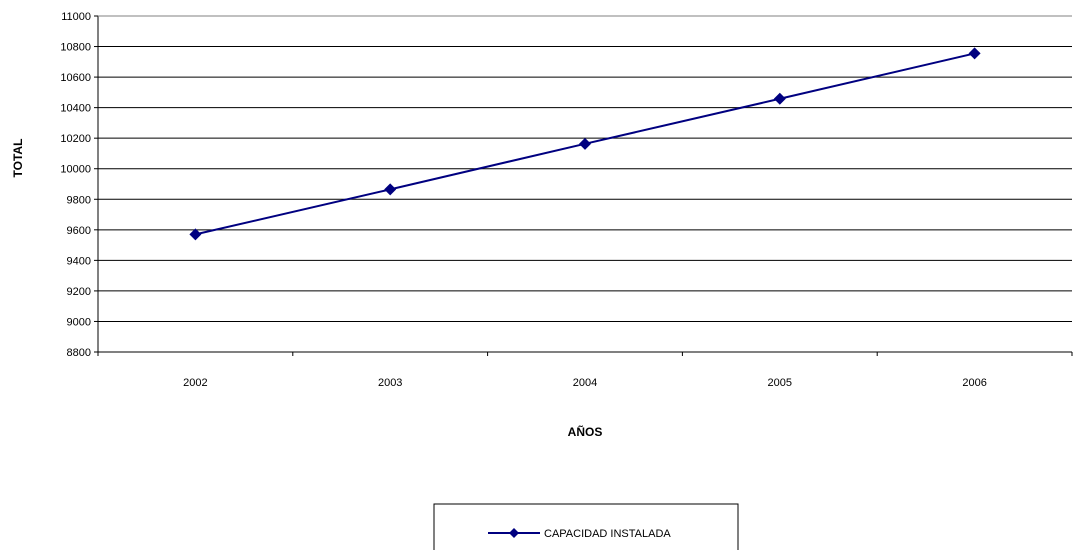 This screenshot has width=1073, height=550. I want to click on legend-series-label: CAPACIDAD INSTALADA, so click(607, 534).